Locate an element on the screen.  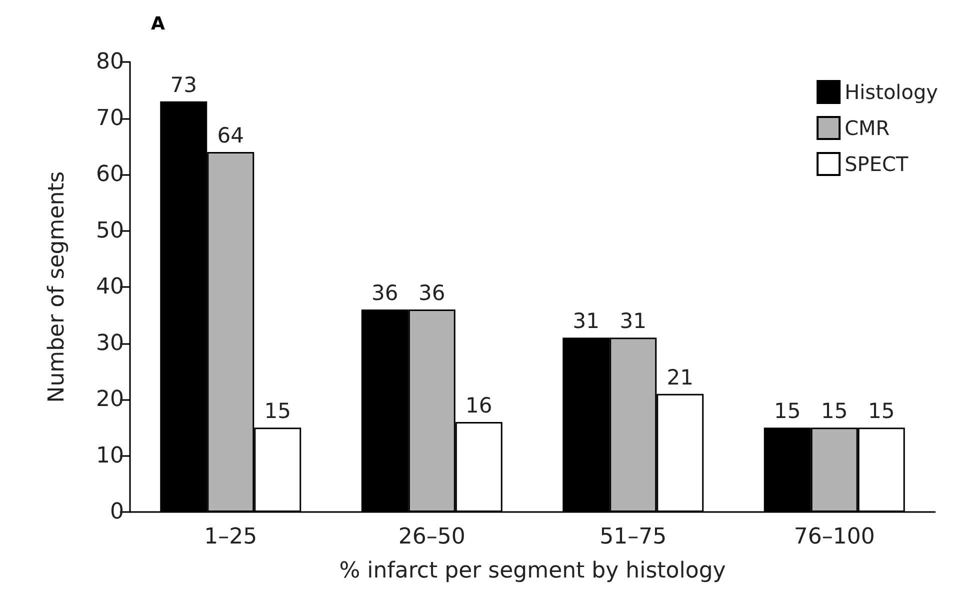
y-tick-label: 0 is located at coordinates (117, 512).